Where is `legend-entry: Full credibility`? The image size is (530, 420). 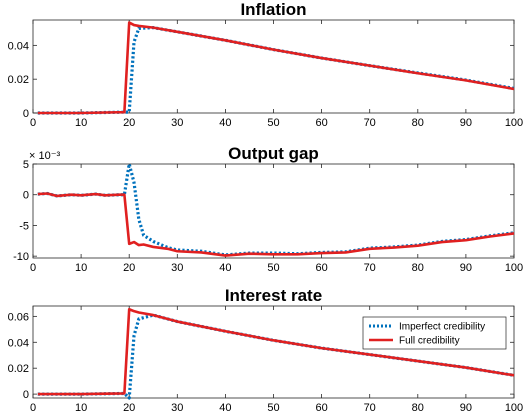
legend-entry: Full credibility is located at coordinates (429, 341).